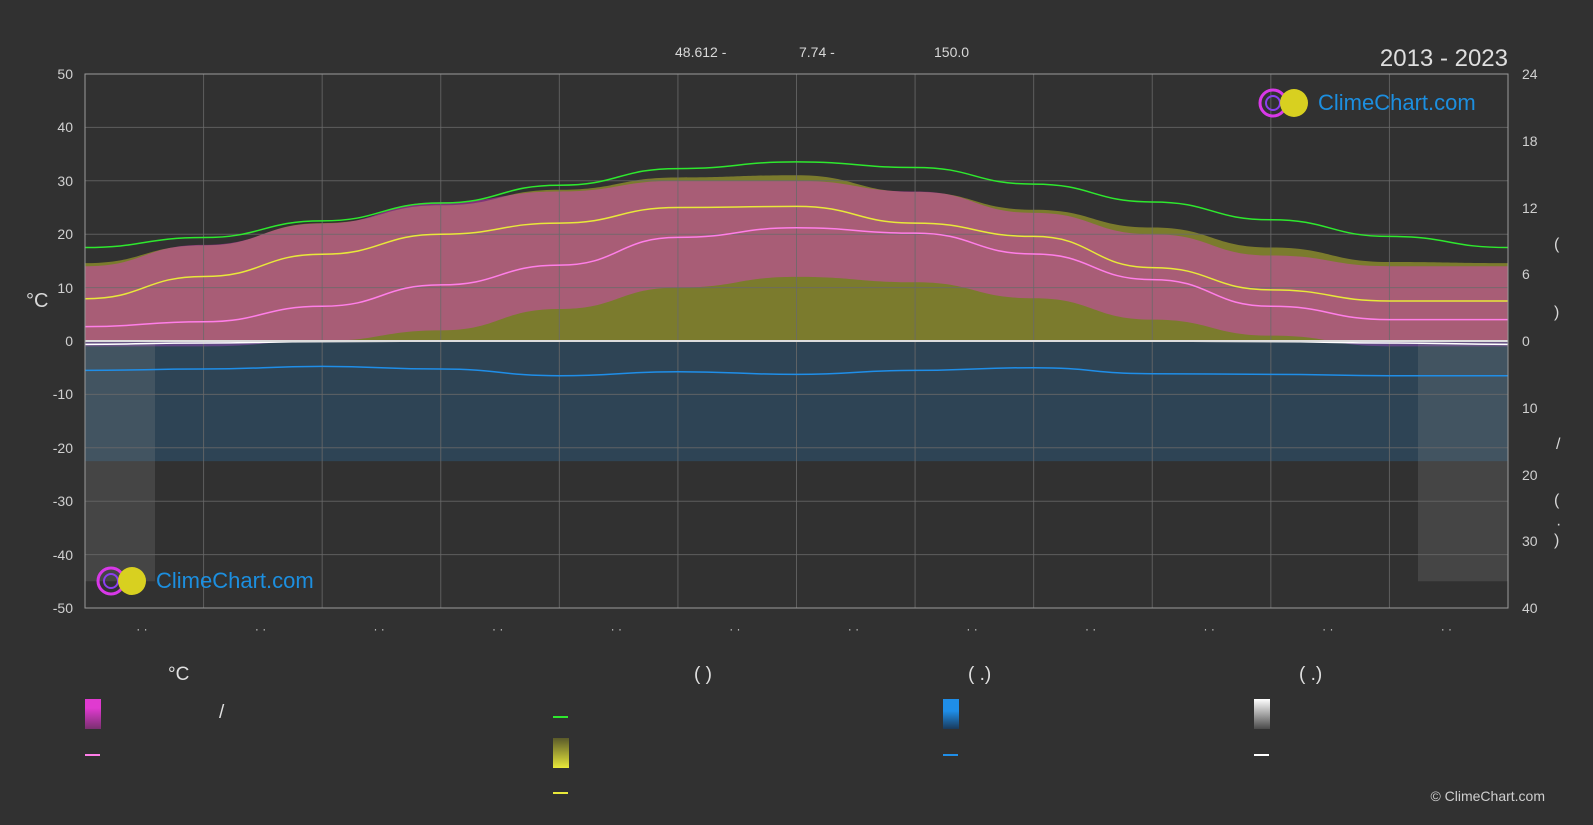 The width and height of the screenshot is (1593, 825). I want to click on y-tick-right-lower: 10, so click(1530, 407).